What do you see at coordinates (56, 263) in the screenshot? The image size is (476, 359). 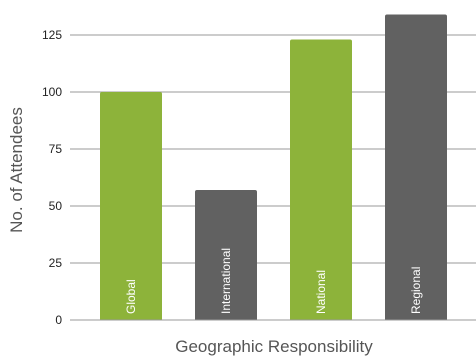 I see `y-tick-label: 25` at bounding box center [56, 263].